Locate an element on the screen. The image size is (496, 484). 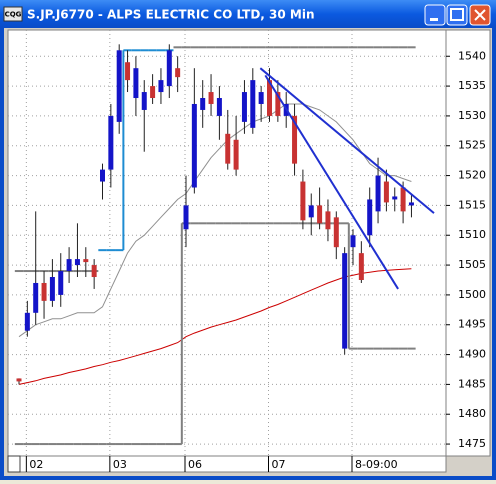
x-tick-label: 06 is located at coordinates (195, 464).